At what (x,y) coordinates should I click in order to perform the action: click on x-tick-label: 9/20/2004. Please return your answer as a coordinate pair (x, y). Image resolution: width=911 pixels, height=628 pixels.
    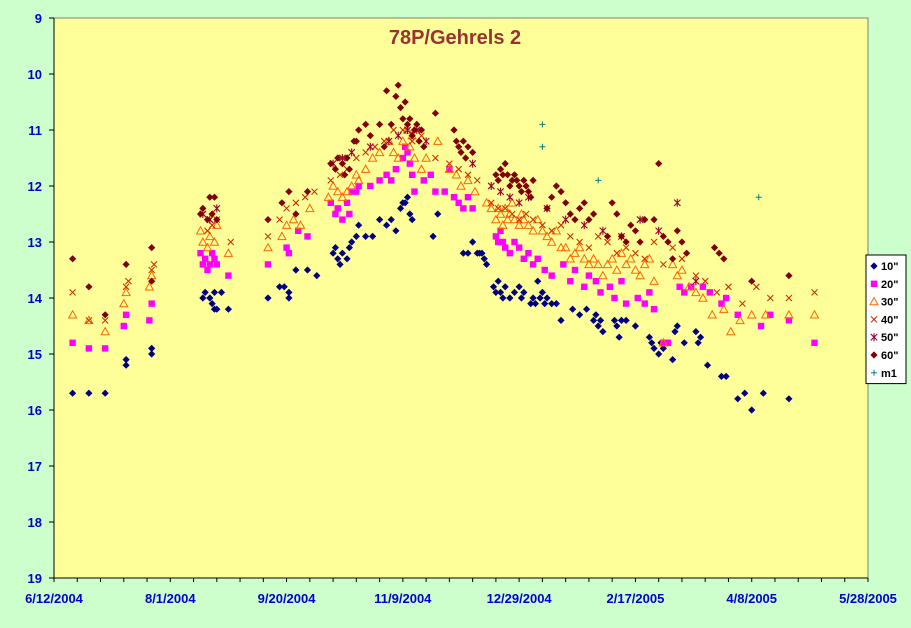
    Looking at the image, I should click on (287, 598).